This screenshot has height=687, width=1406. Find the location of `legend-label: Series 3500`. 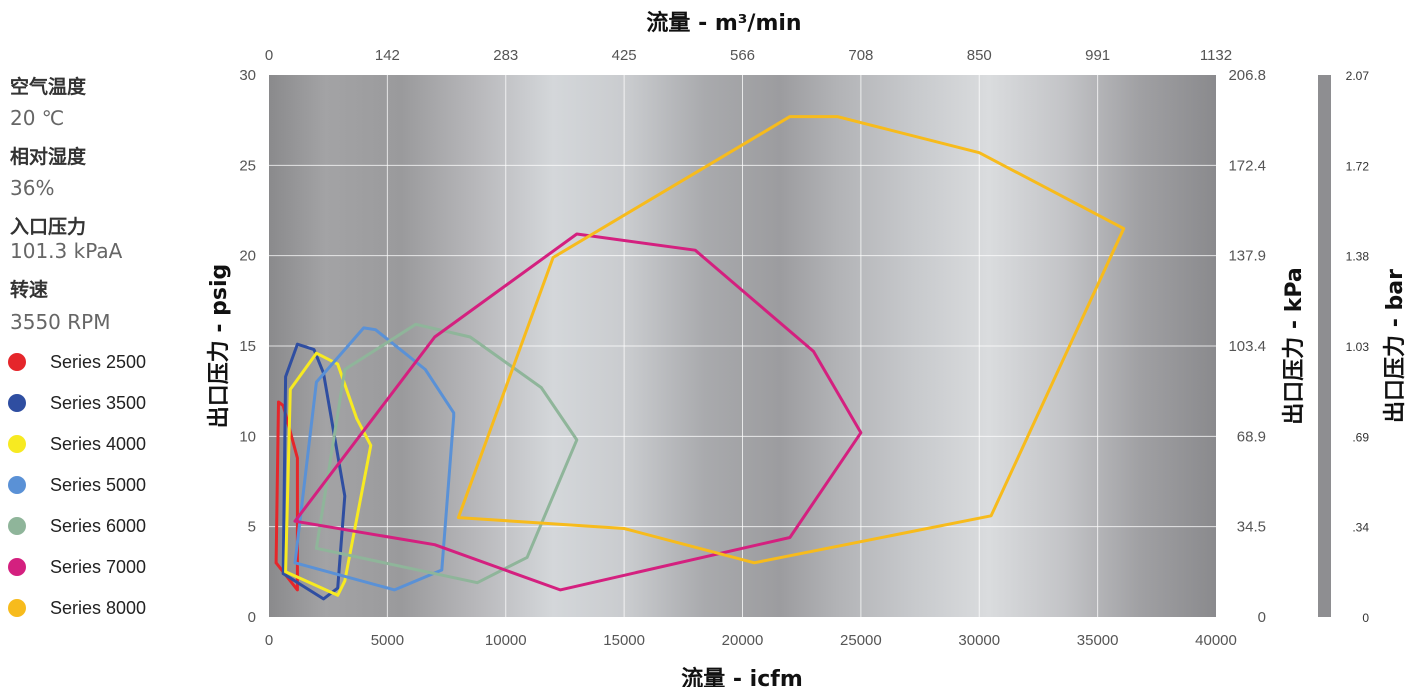

legend-label: Series 3500 is located at coordinates (98, 402).